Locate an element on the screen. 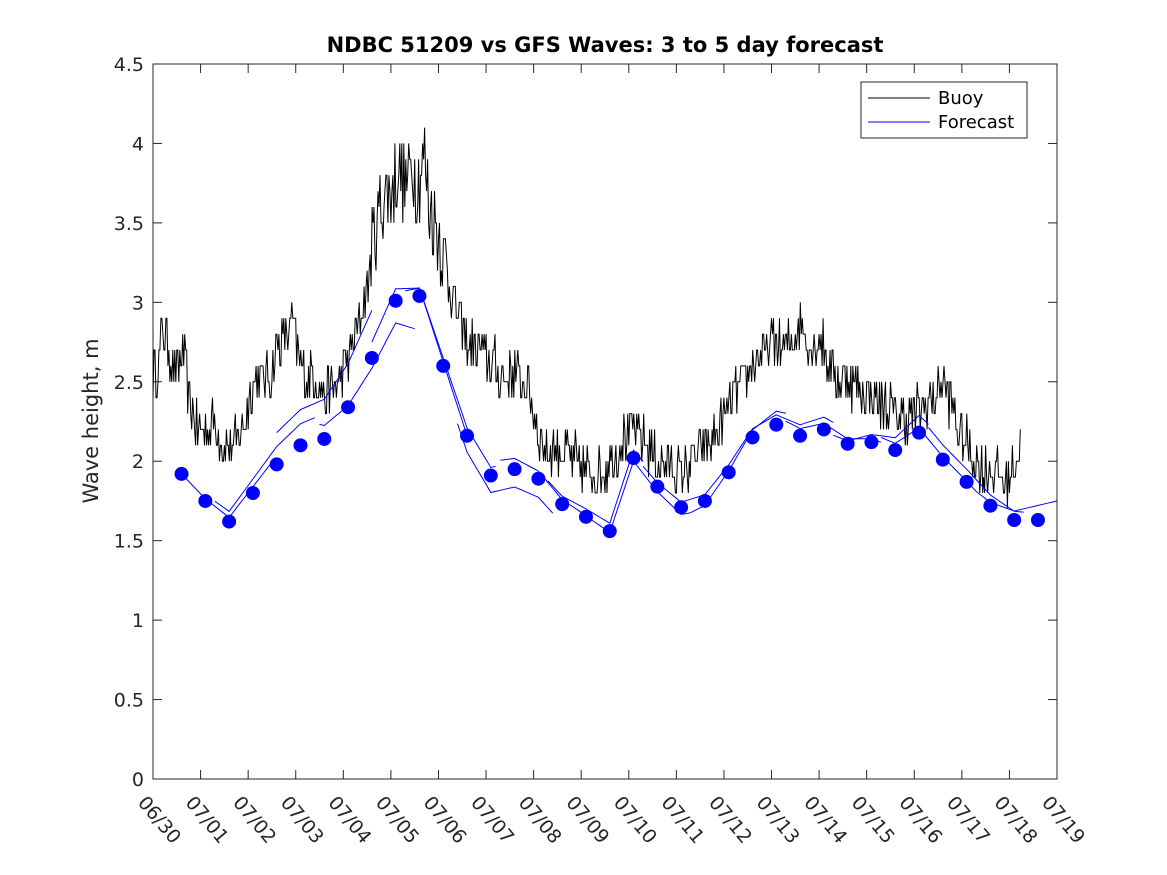 This screenshot has width=1167, height=875. y-tick-label: 4 is located at coordinates (138, 144).